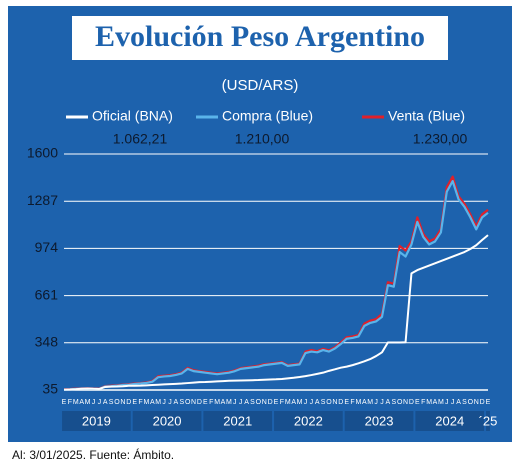 This screenshot has width=520, height=472. I want to click on legend-label: Oficial (BNA), so click(132, 116).